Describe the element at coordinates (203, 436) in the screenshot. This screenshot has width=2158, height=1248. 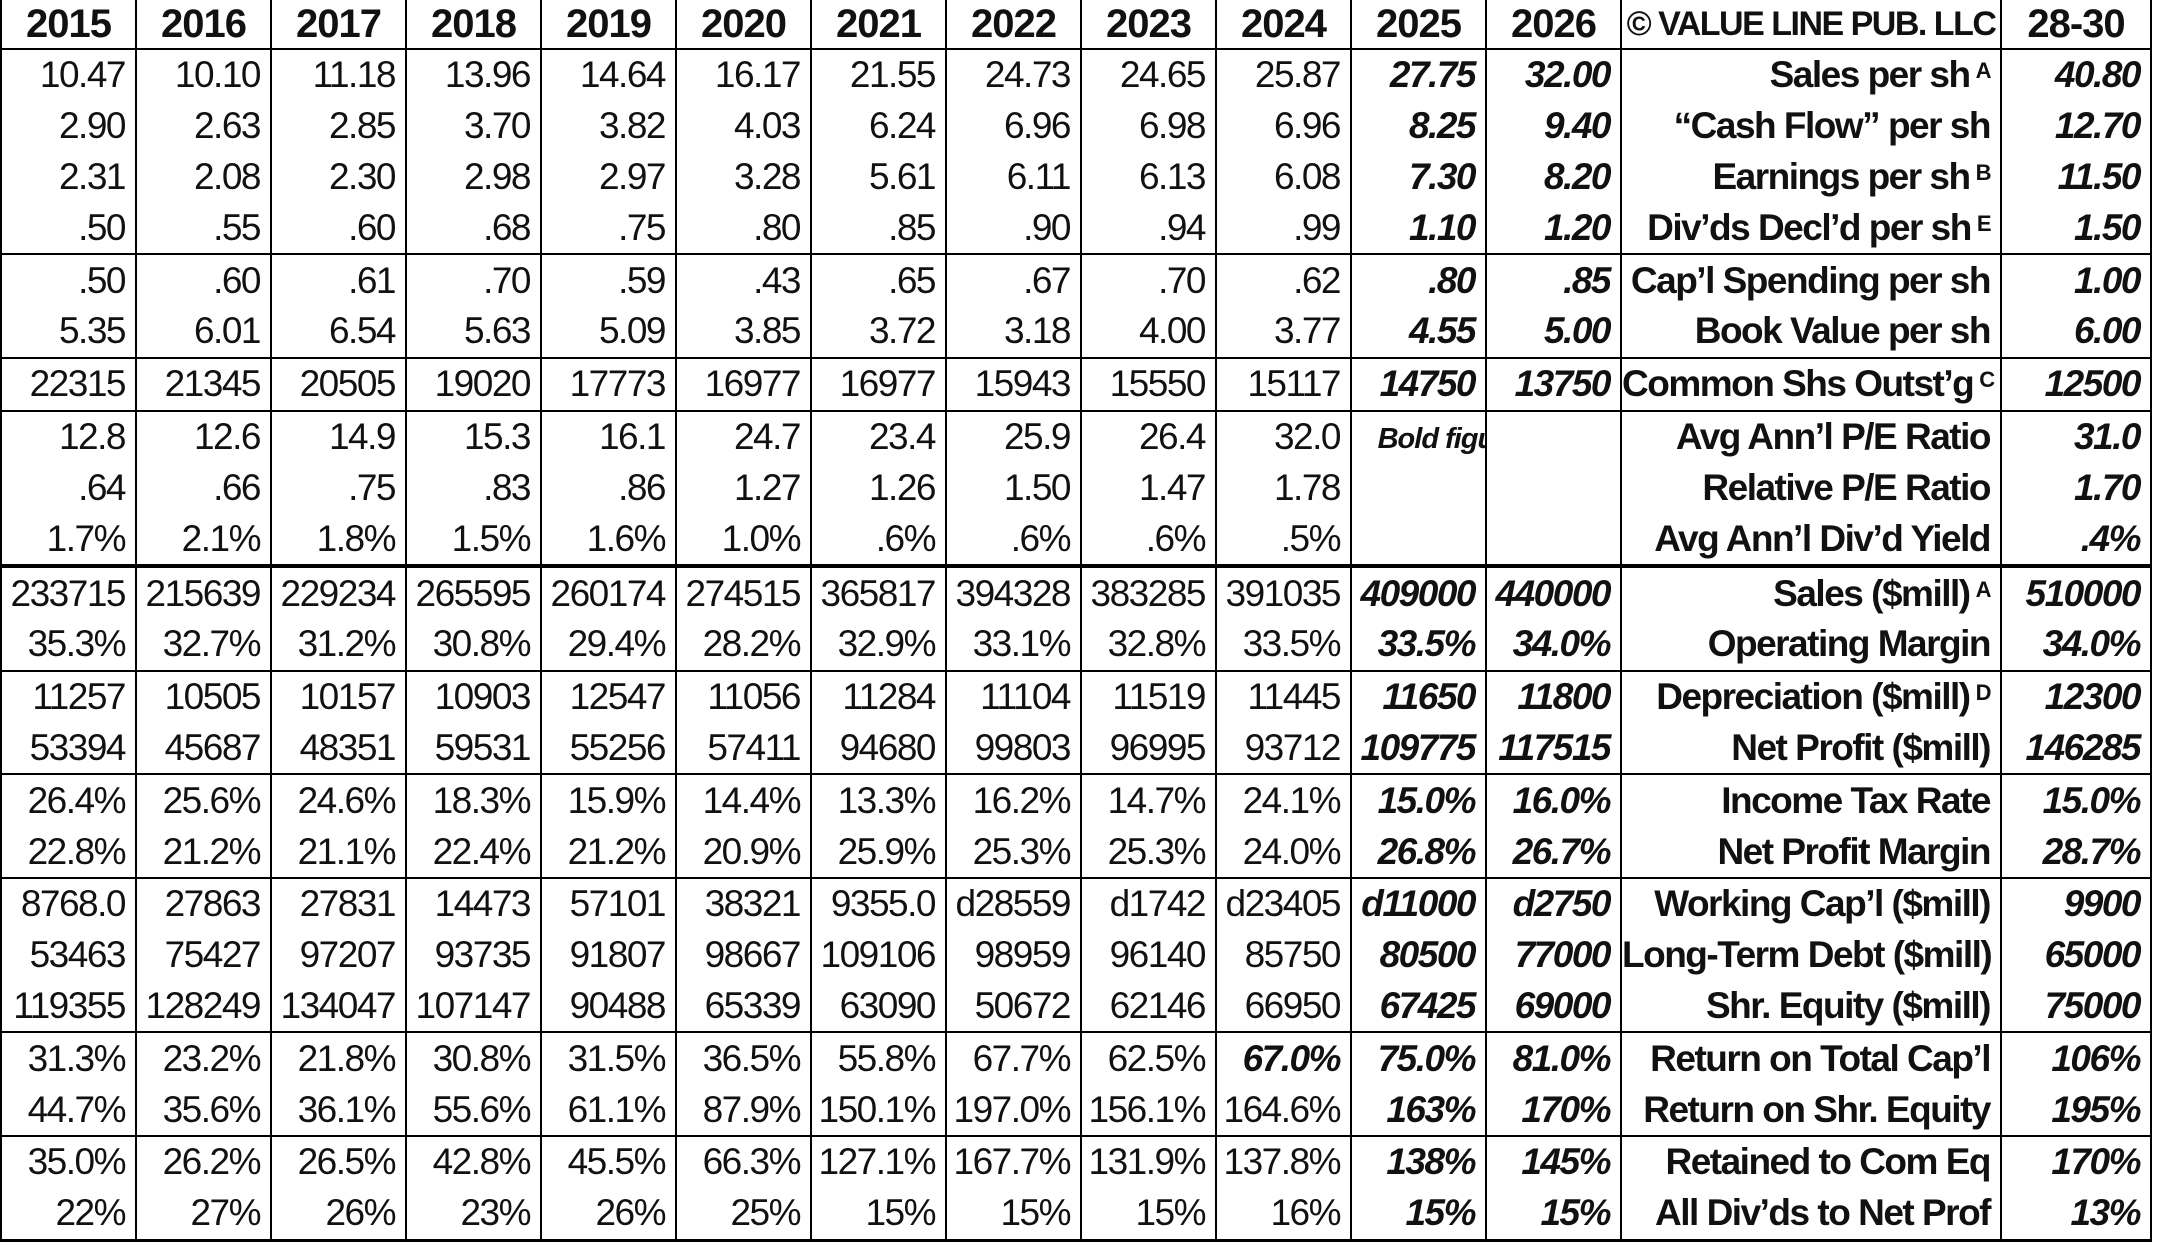
I see `data-cell: 12.6` at that location.